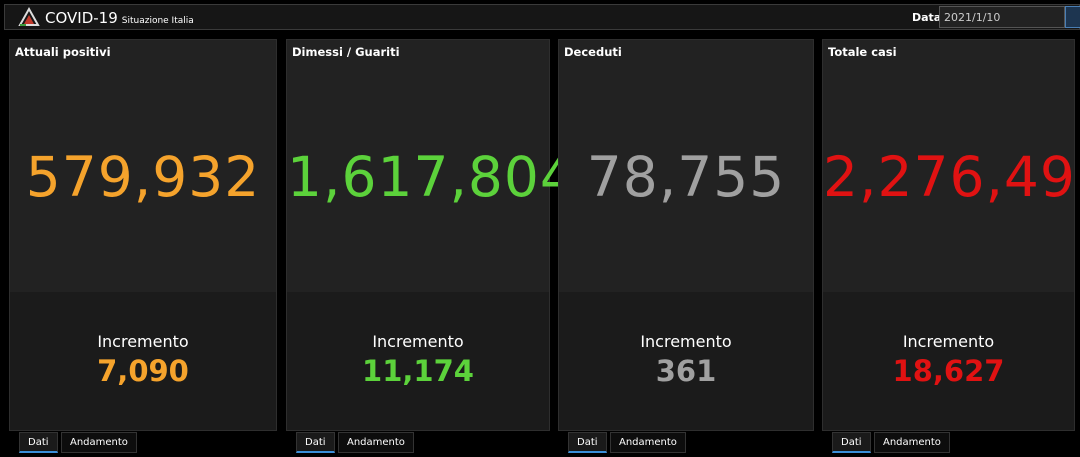  What do you see at coordinates (346, 52) in the screenshot?
I see `card-title: Dimessi / Guariti` at bounding box center [346, 52].